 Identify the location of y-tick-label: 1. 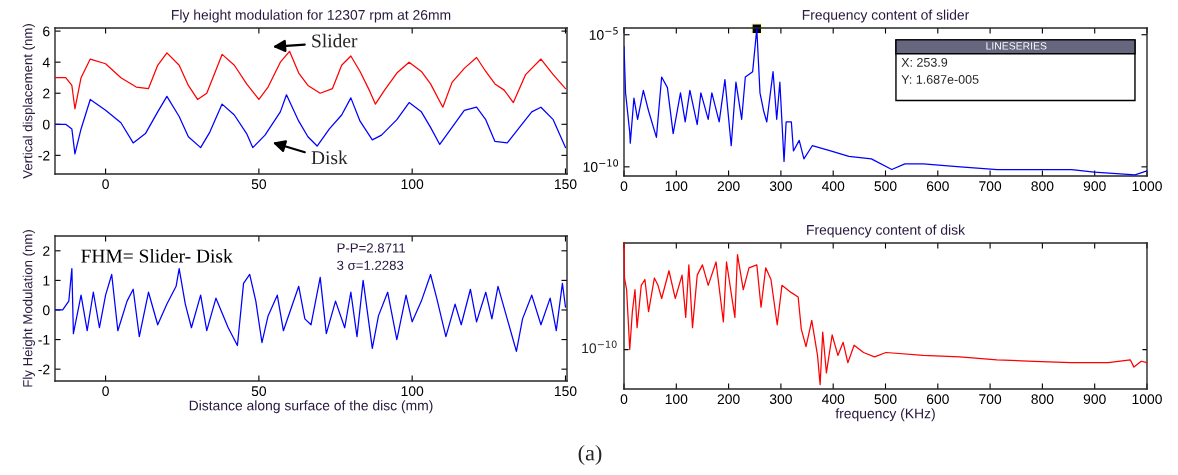
(46, 280).